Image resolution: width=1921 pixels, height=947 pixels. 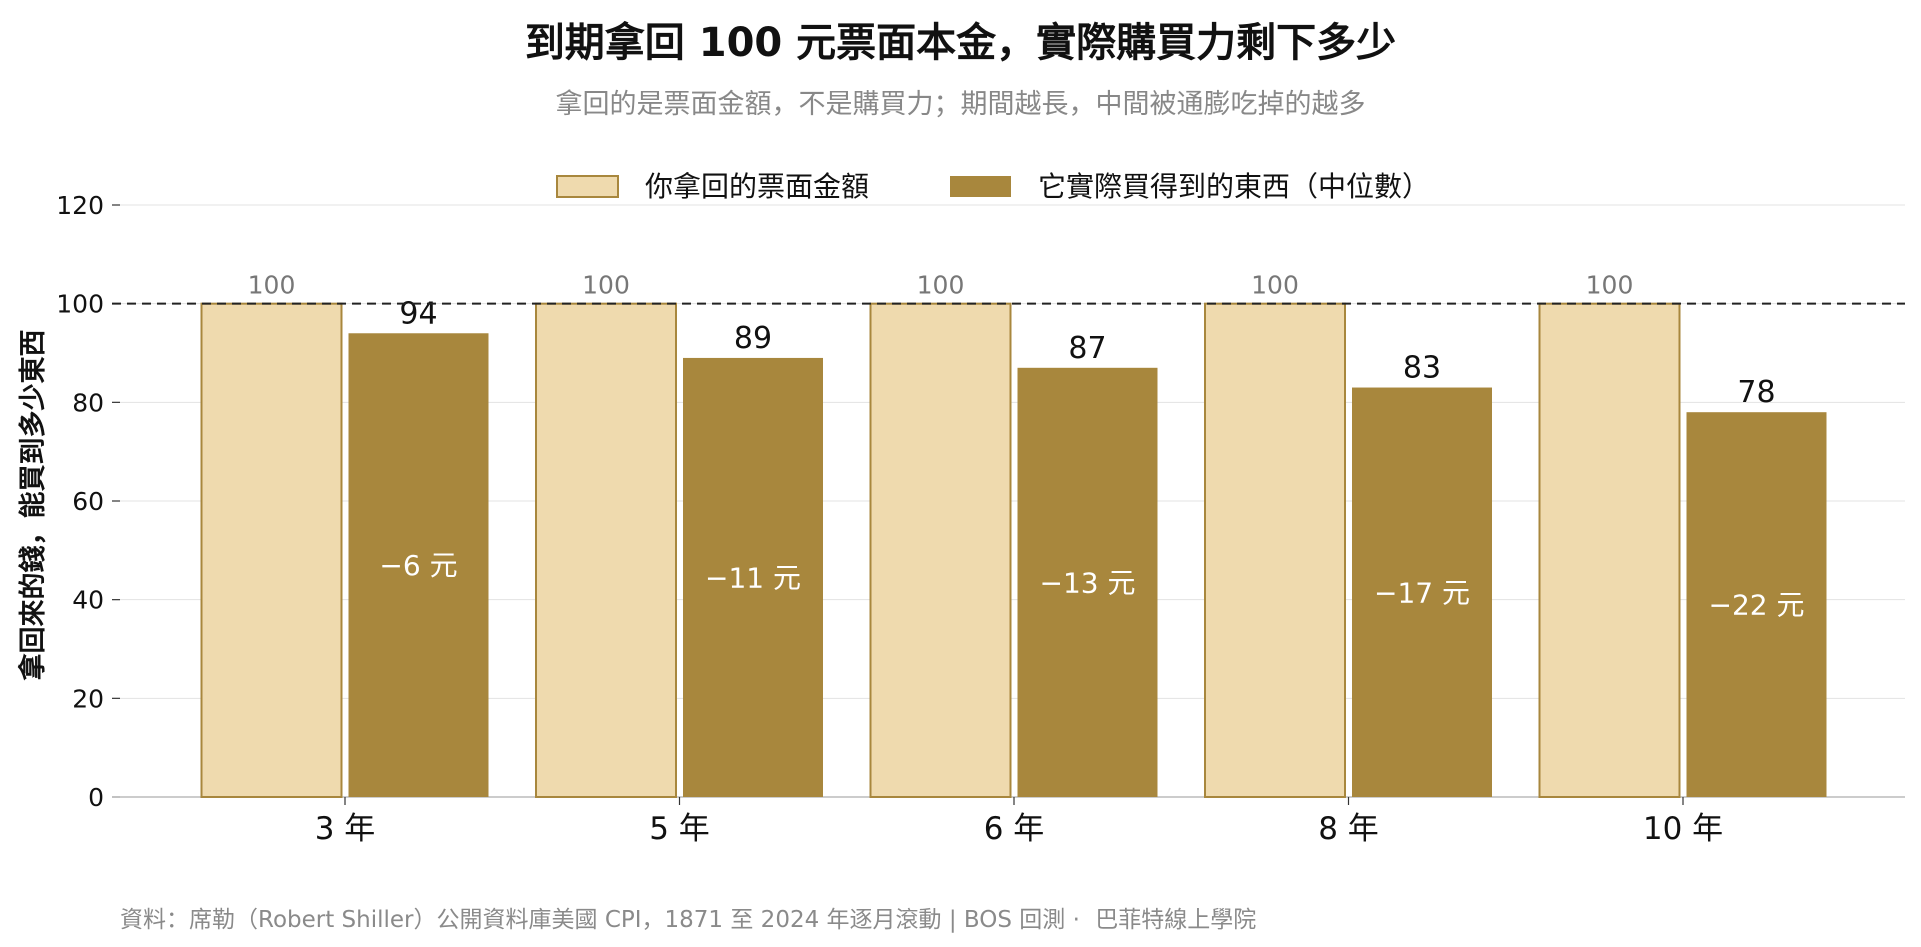 I want to click on y-tick-label: 60, so click(x=88, y=501).